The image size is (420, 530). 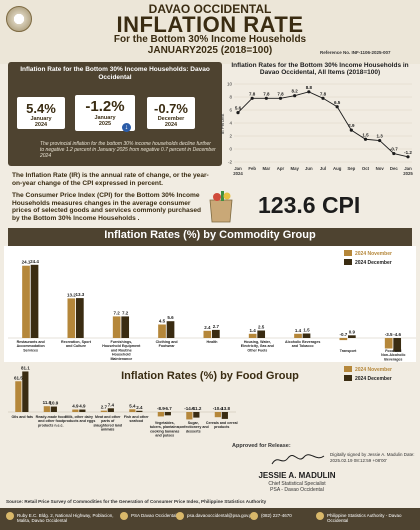 What do you see at coordinates (230, 136) in the screenshot?
I see `y-tick-label: 2` at bounding box center [230, 136].